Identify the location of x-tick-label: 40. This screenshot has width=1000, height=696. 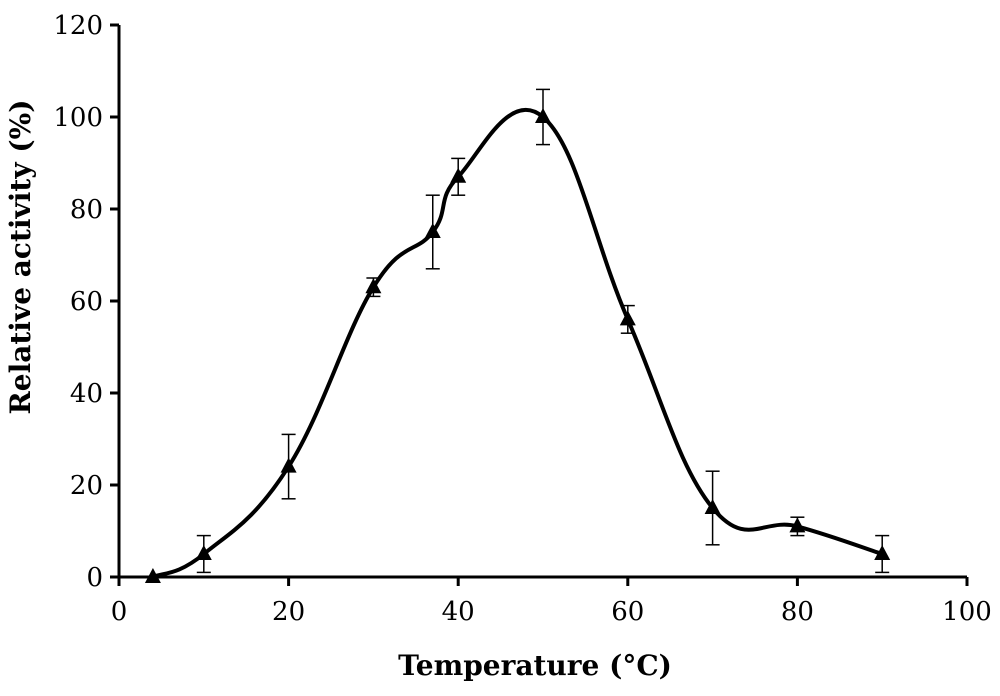
(458, 612).